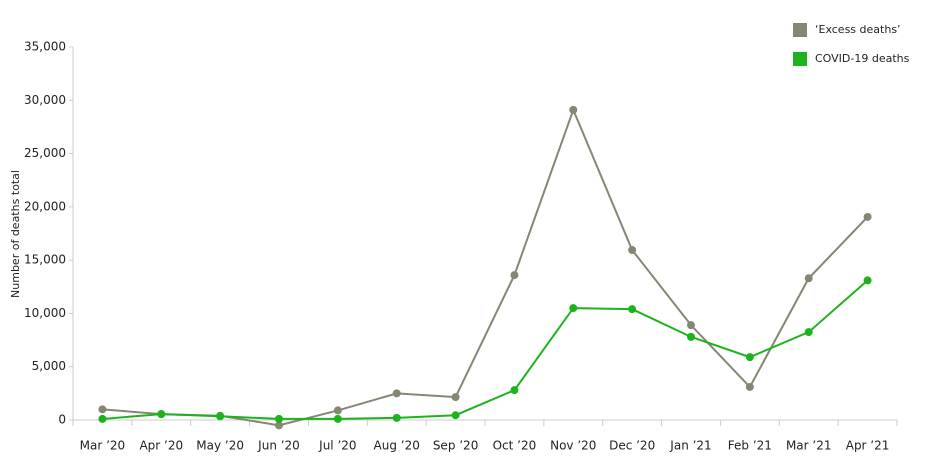  Describe the element at coordinates (220, 446) in the screenshot. I see `x-tick-label: May ’20` at that location.